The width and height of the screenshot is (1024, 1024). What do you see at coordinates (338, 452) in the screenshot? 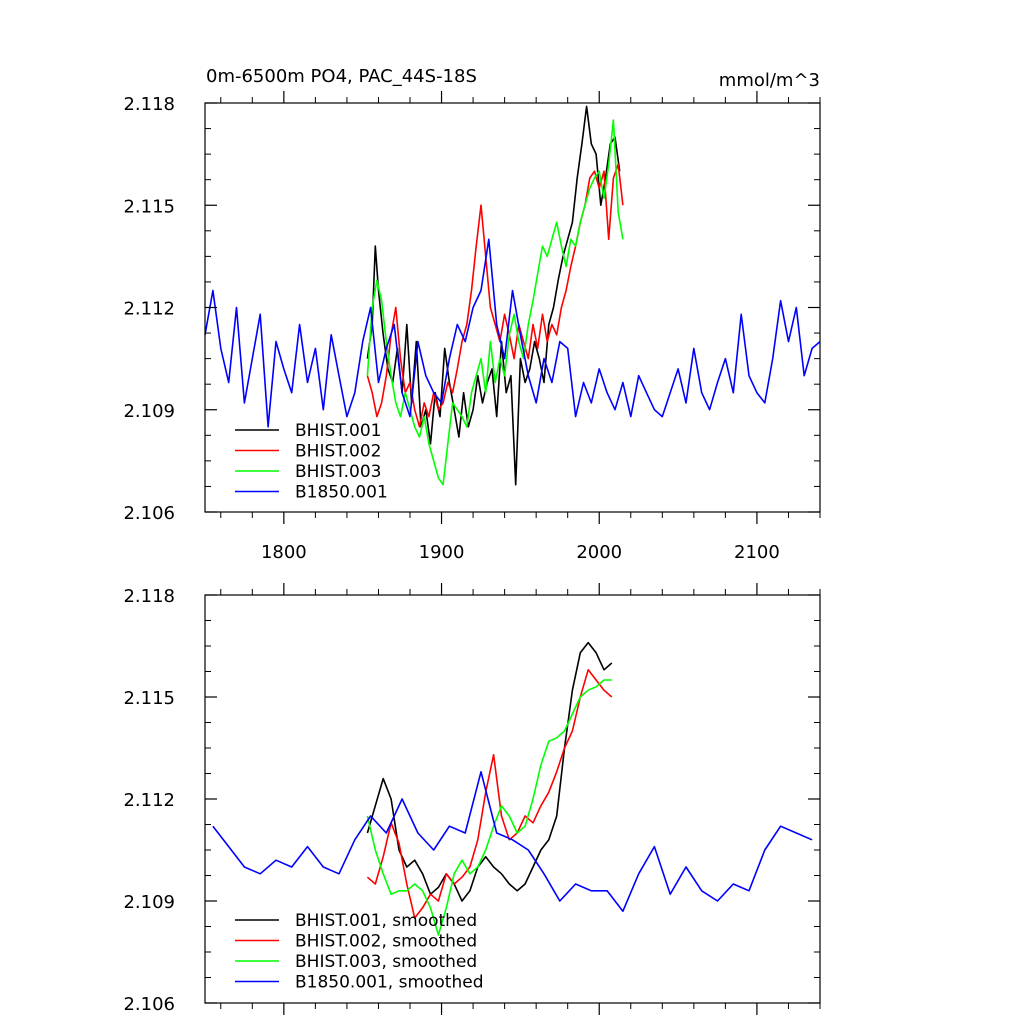
I see `legend-label: BHIST.002` at bounding box center [338, 452].